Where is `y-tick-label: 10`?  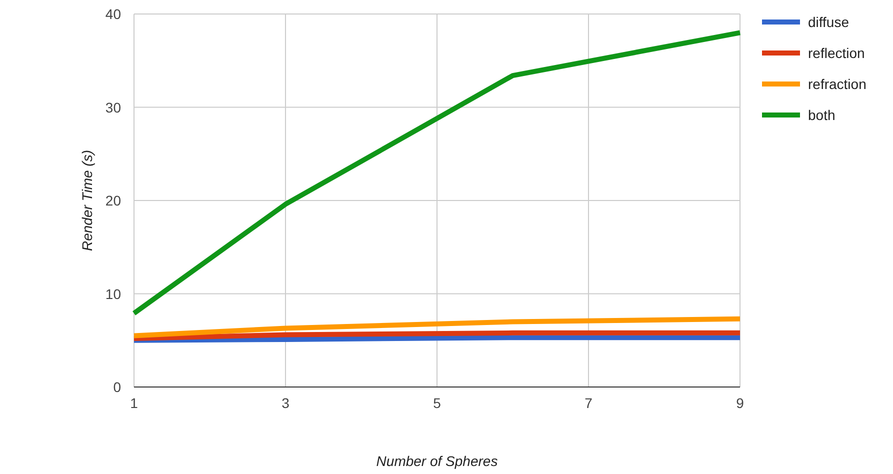
y-tick-label: 10 is located at coordinates (113, 294).